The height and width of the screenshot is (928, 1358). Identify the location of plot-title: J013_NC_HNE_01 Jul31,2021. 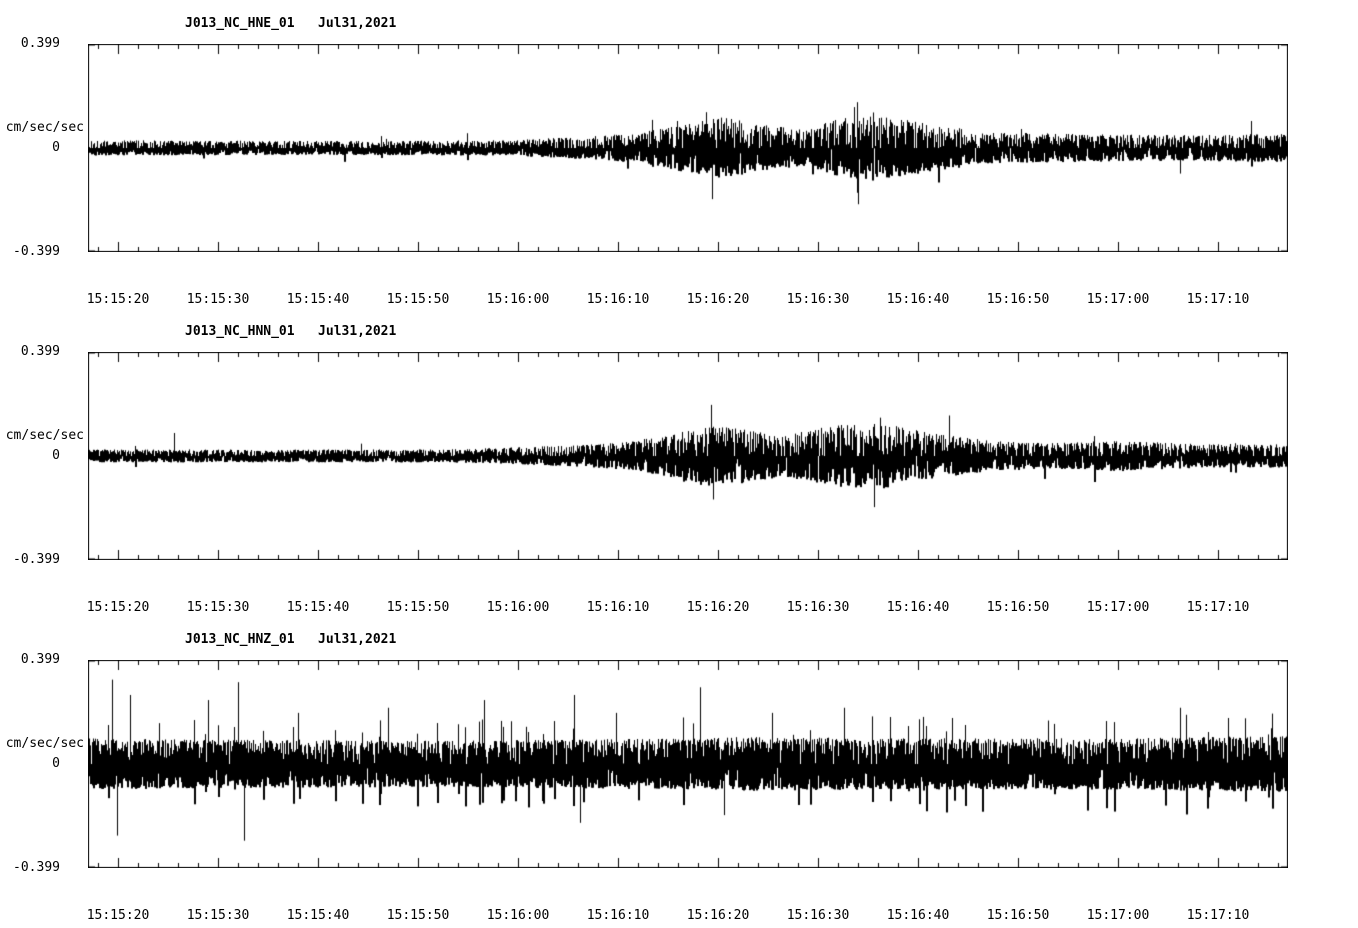
(291, 23).